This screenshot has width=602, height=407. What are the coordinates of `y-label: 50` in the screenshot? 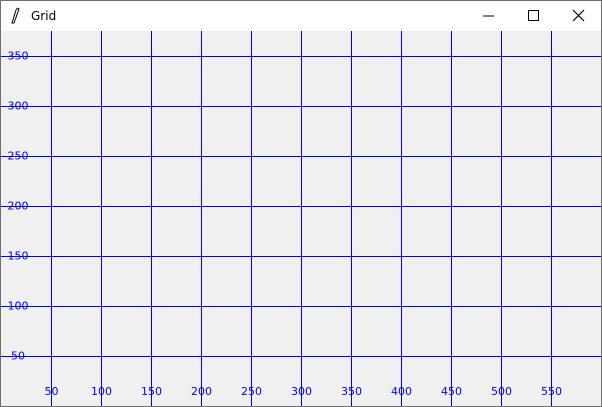 It's located at (18, 356).